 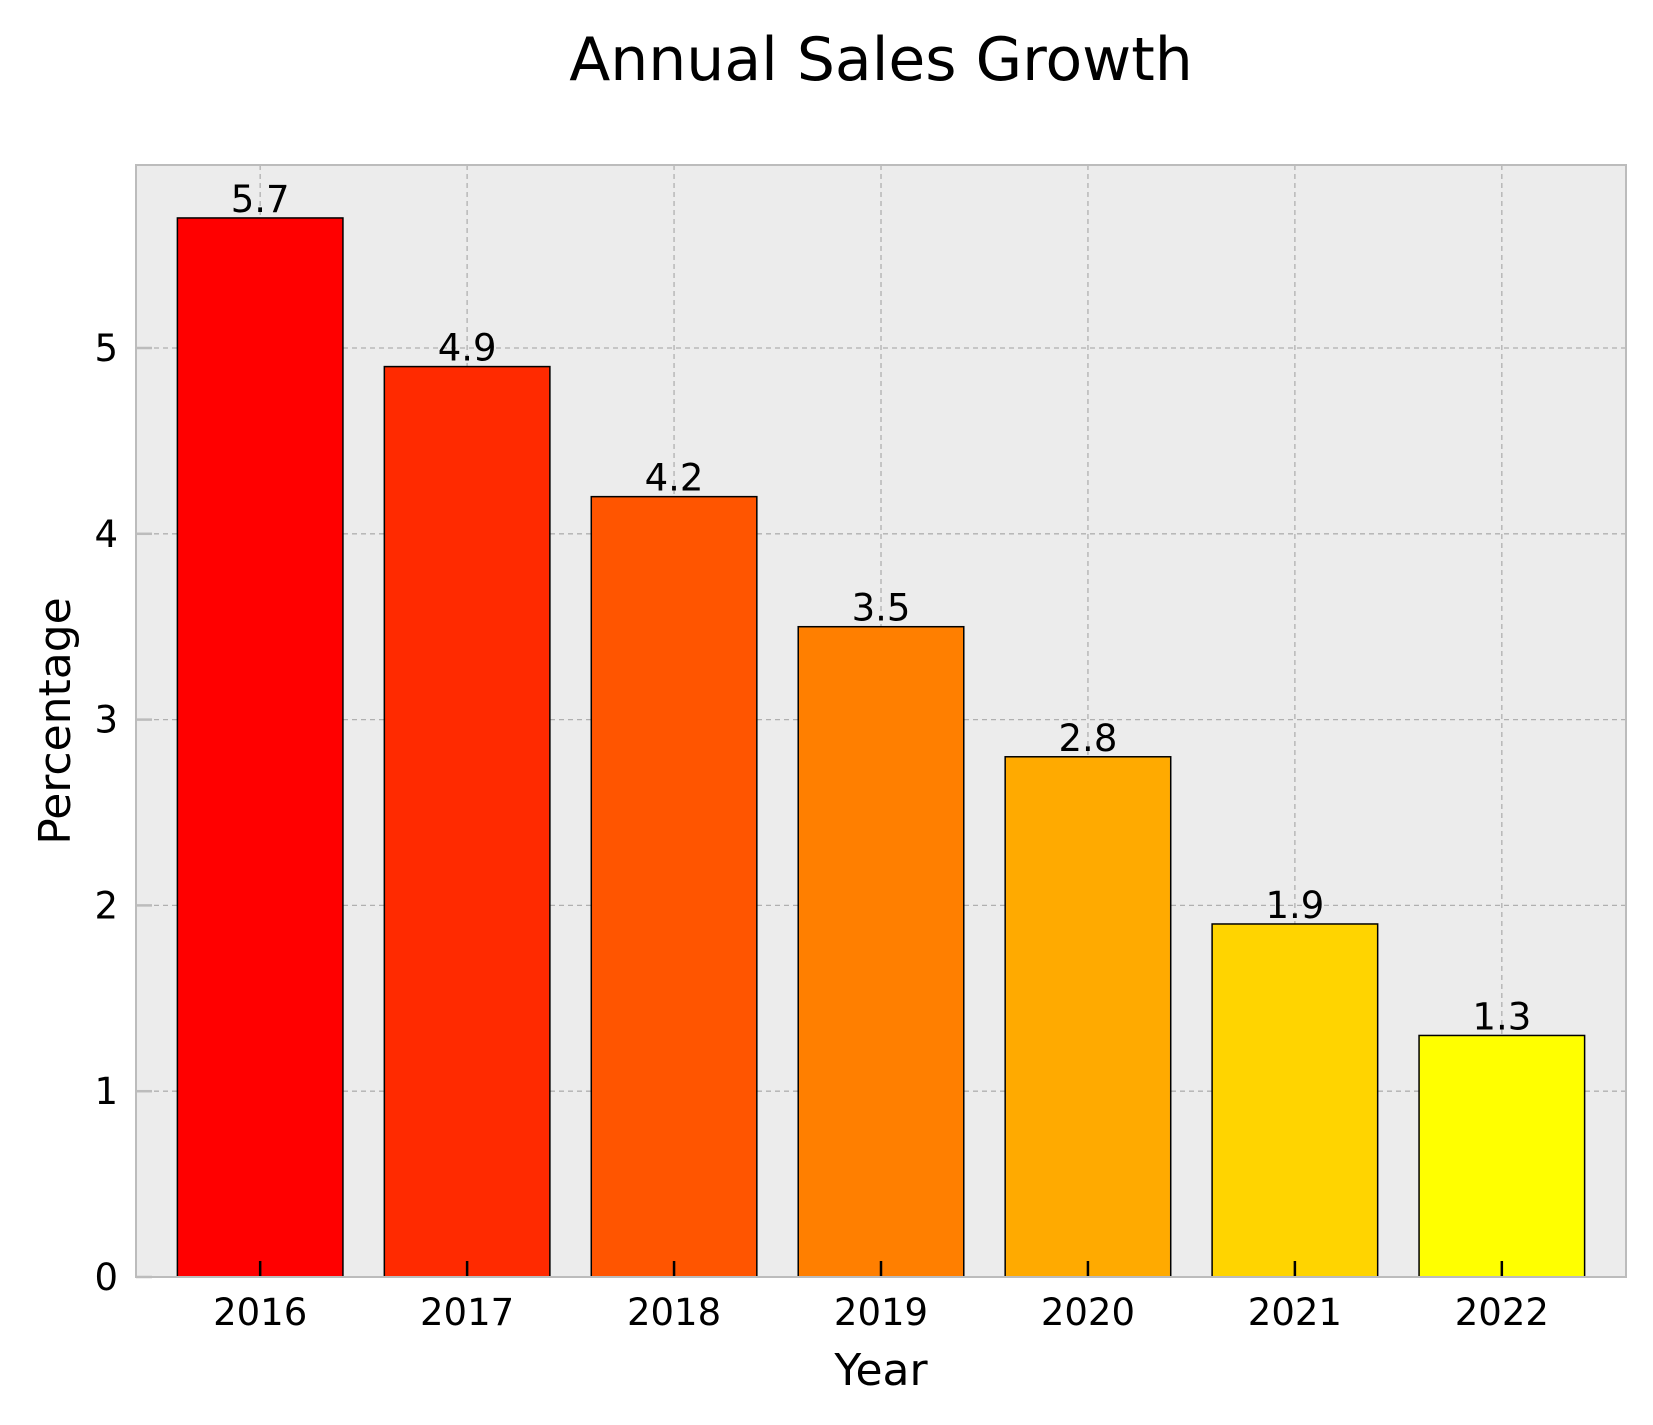 What do you see at coordinates (1501, 1016) in the screenshot?
I see `data-label-2022: 1.3` at bounding box center [1501, 1016].